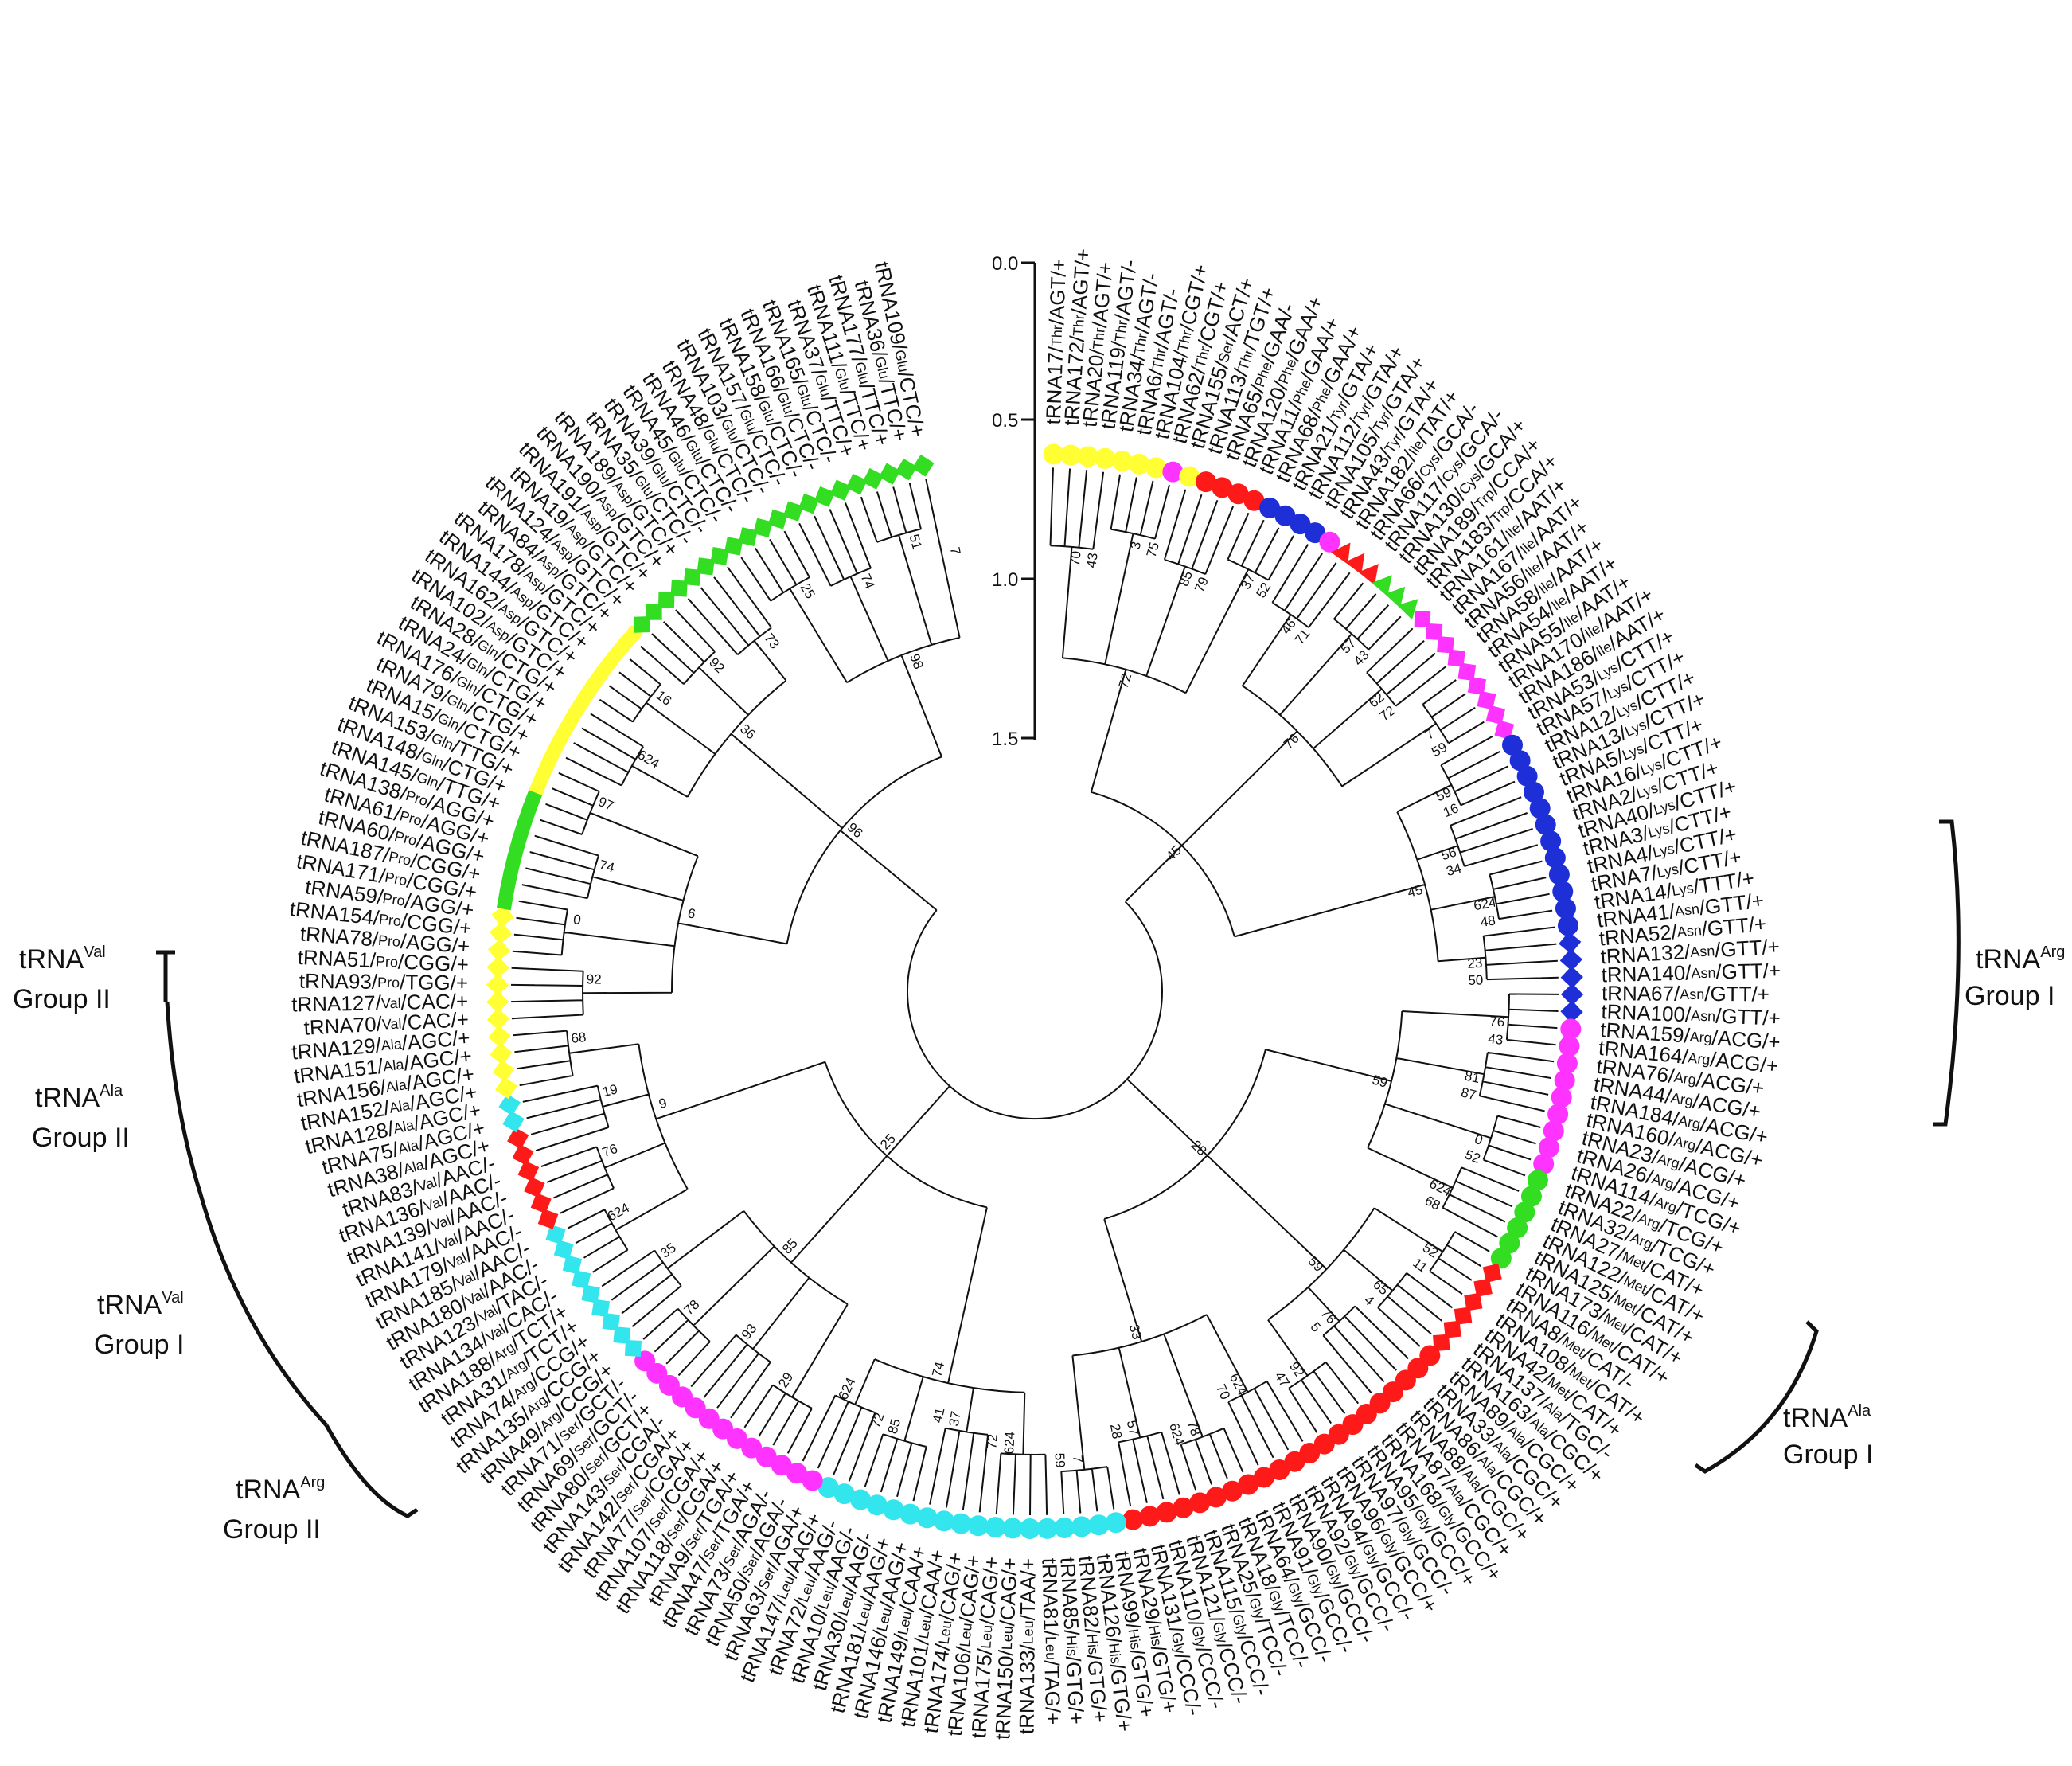 This screenshot has height=1766, width=2072. Describe the element at coordinates (916, 542) in the screenshot. I see `bootstrap-value: 51` at that location.